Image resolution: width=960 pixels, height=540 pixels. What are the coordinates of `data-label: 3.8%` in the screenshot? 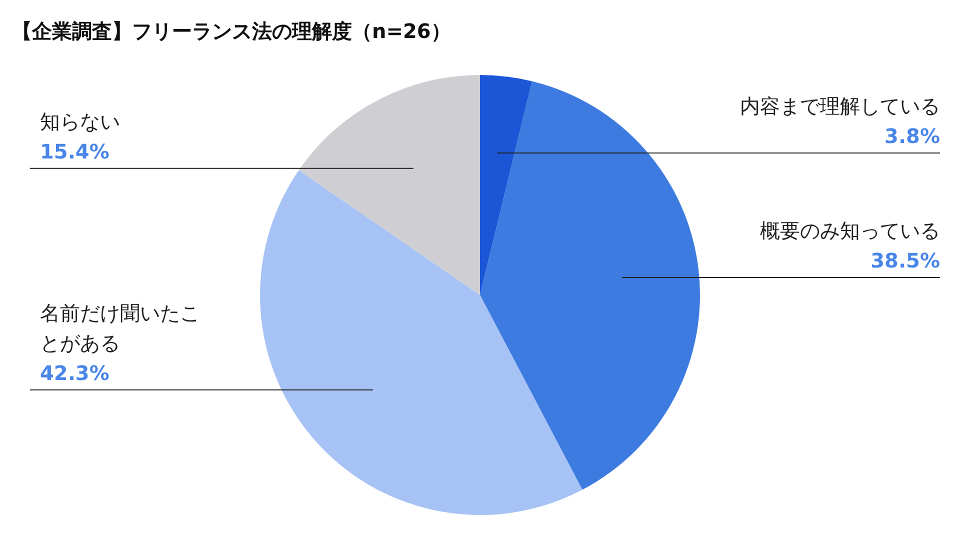 It's located at (912, 136).